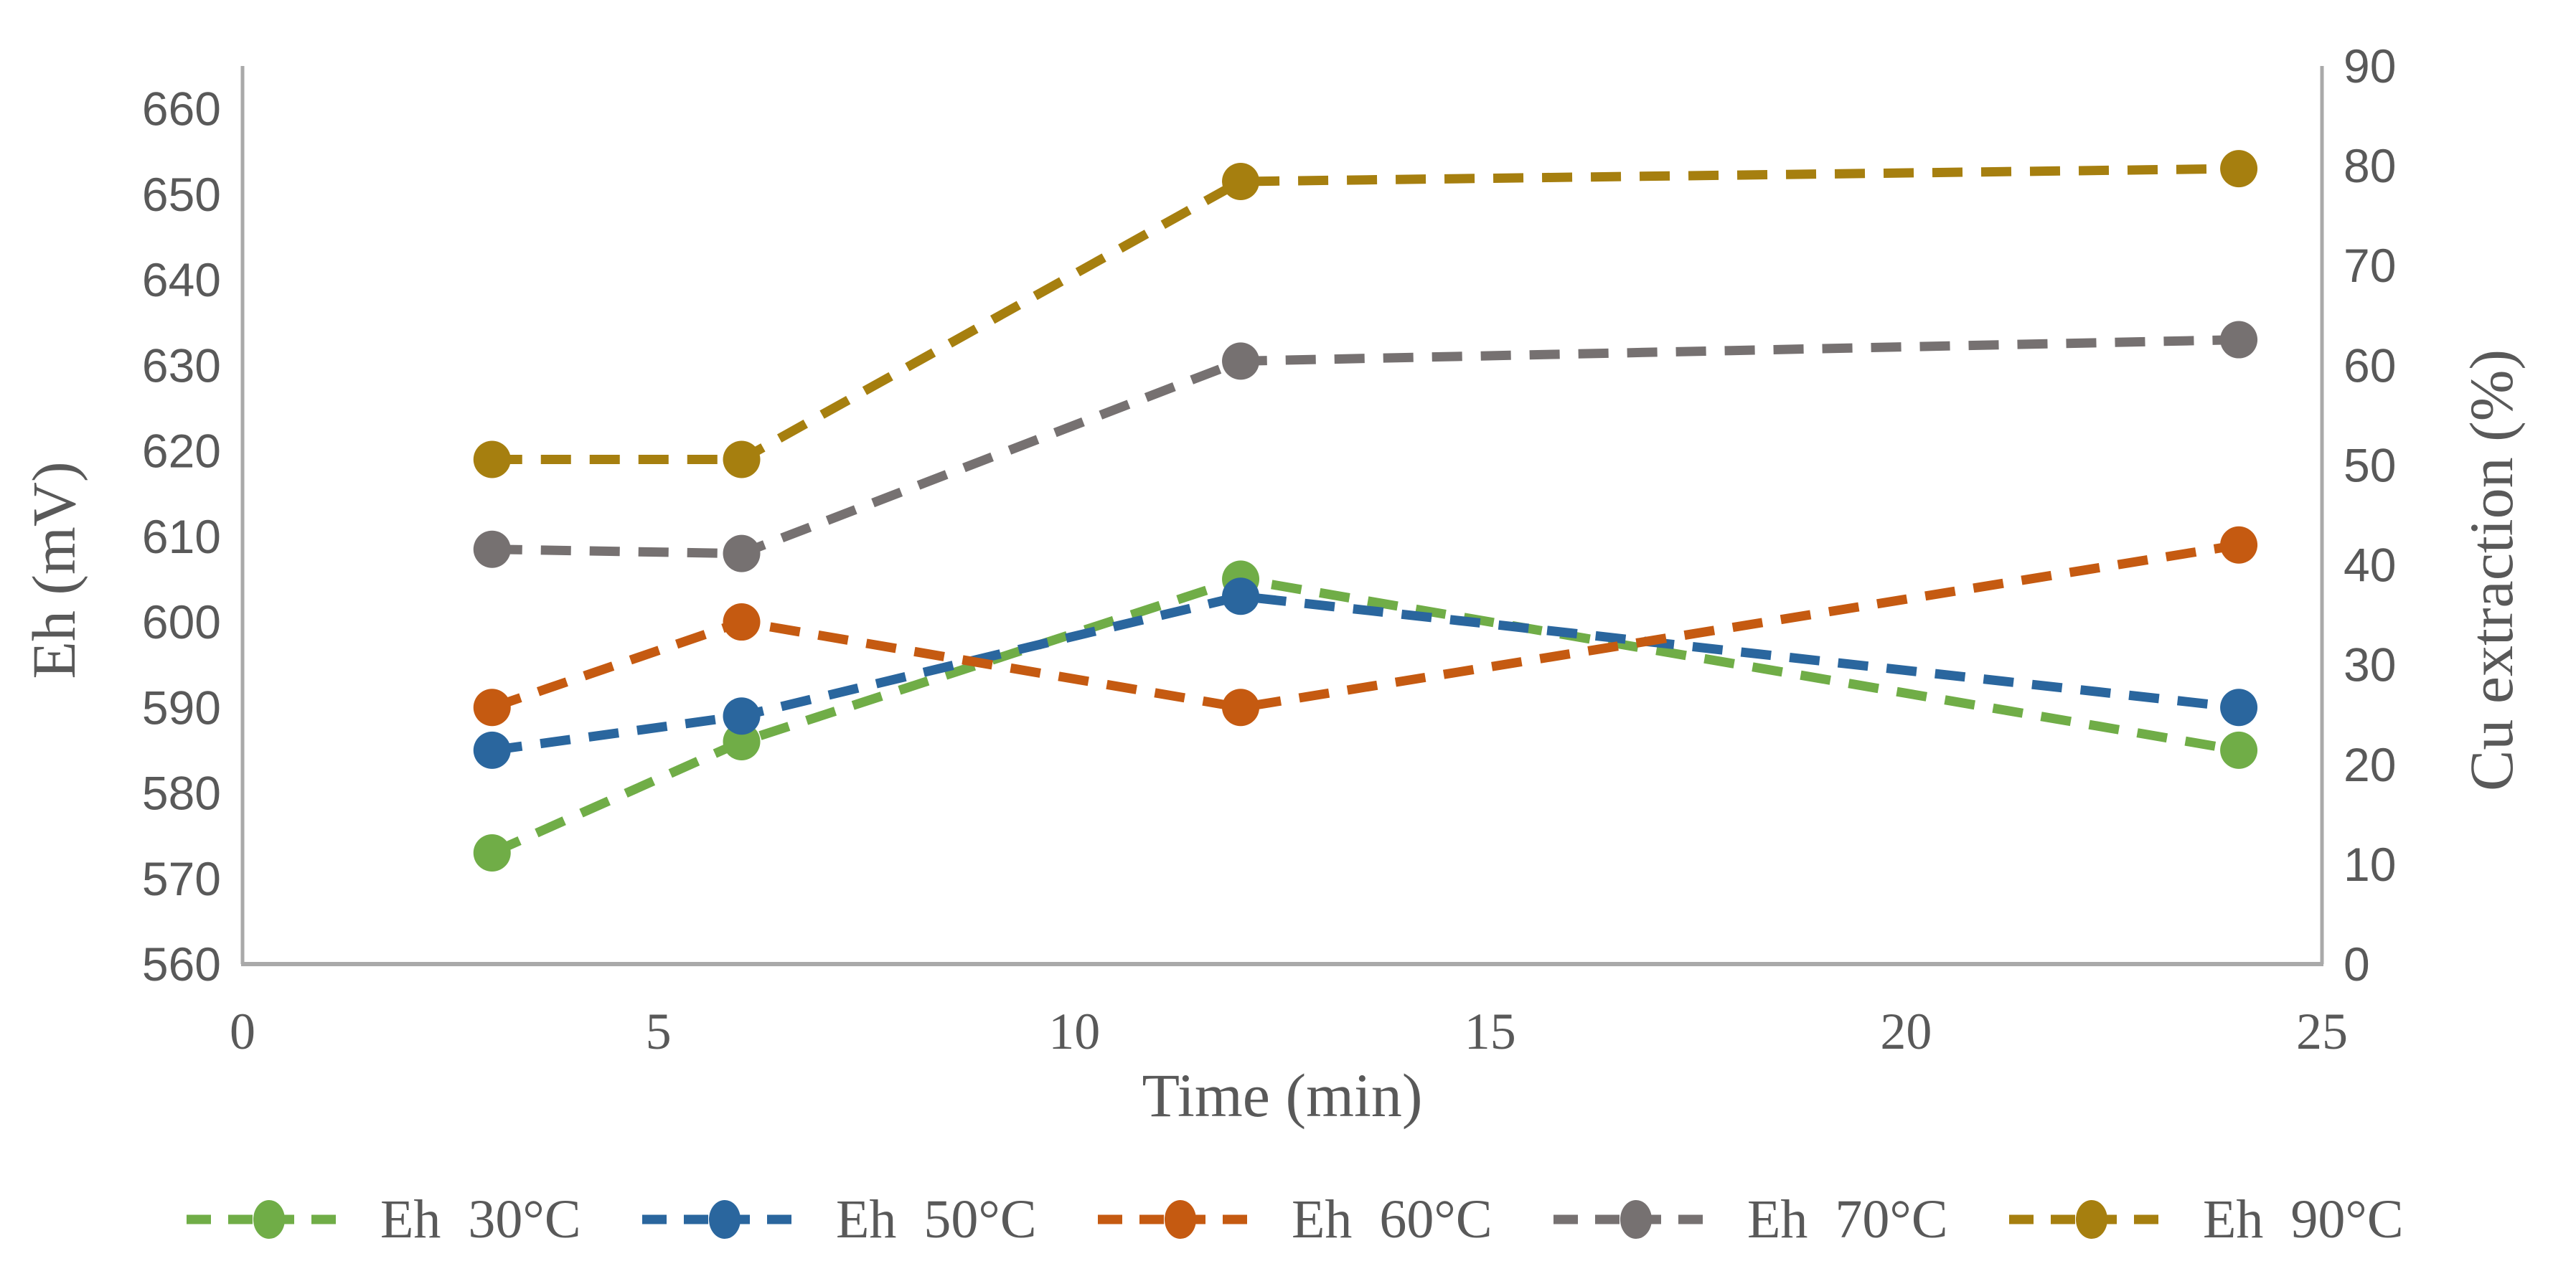 The image size is (2576, 1284). Describe the element at coordinates (1282, 1095) in the screenshot. I see `x-axis-title: Time (min)` at that location.